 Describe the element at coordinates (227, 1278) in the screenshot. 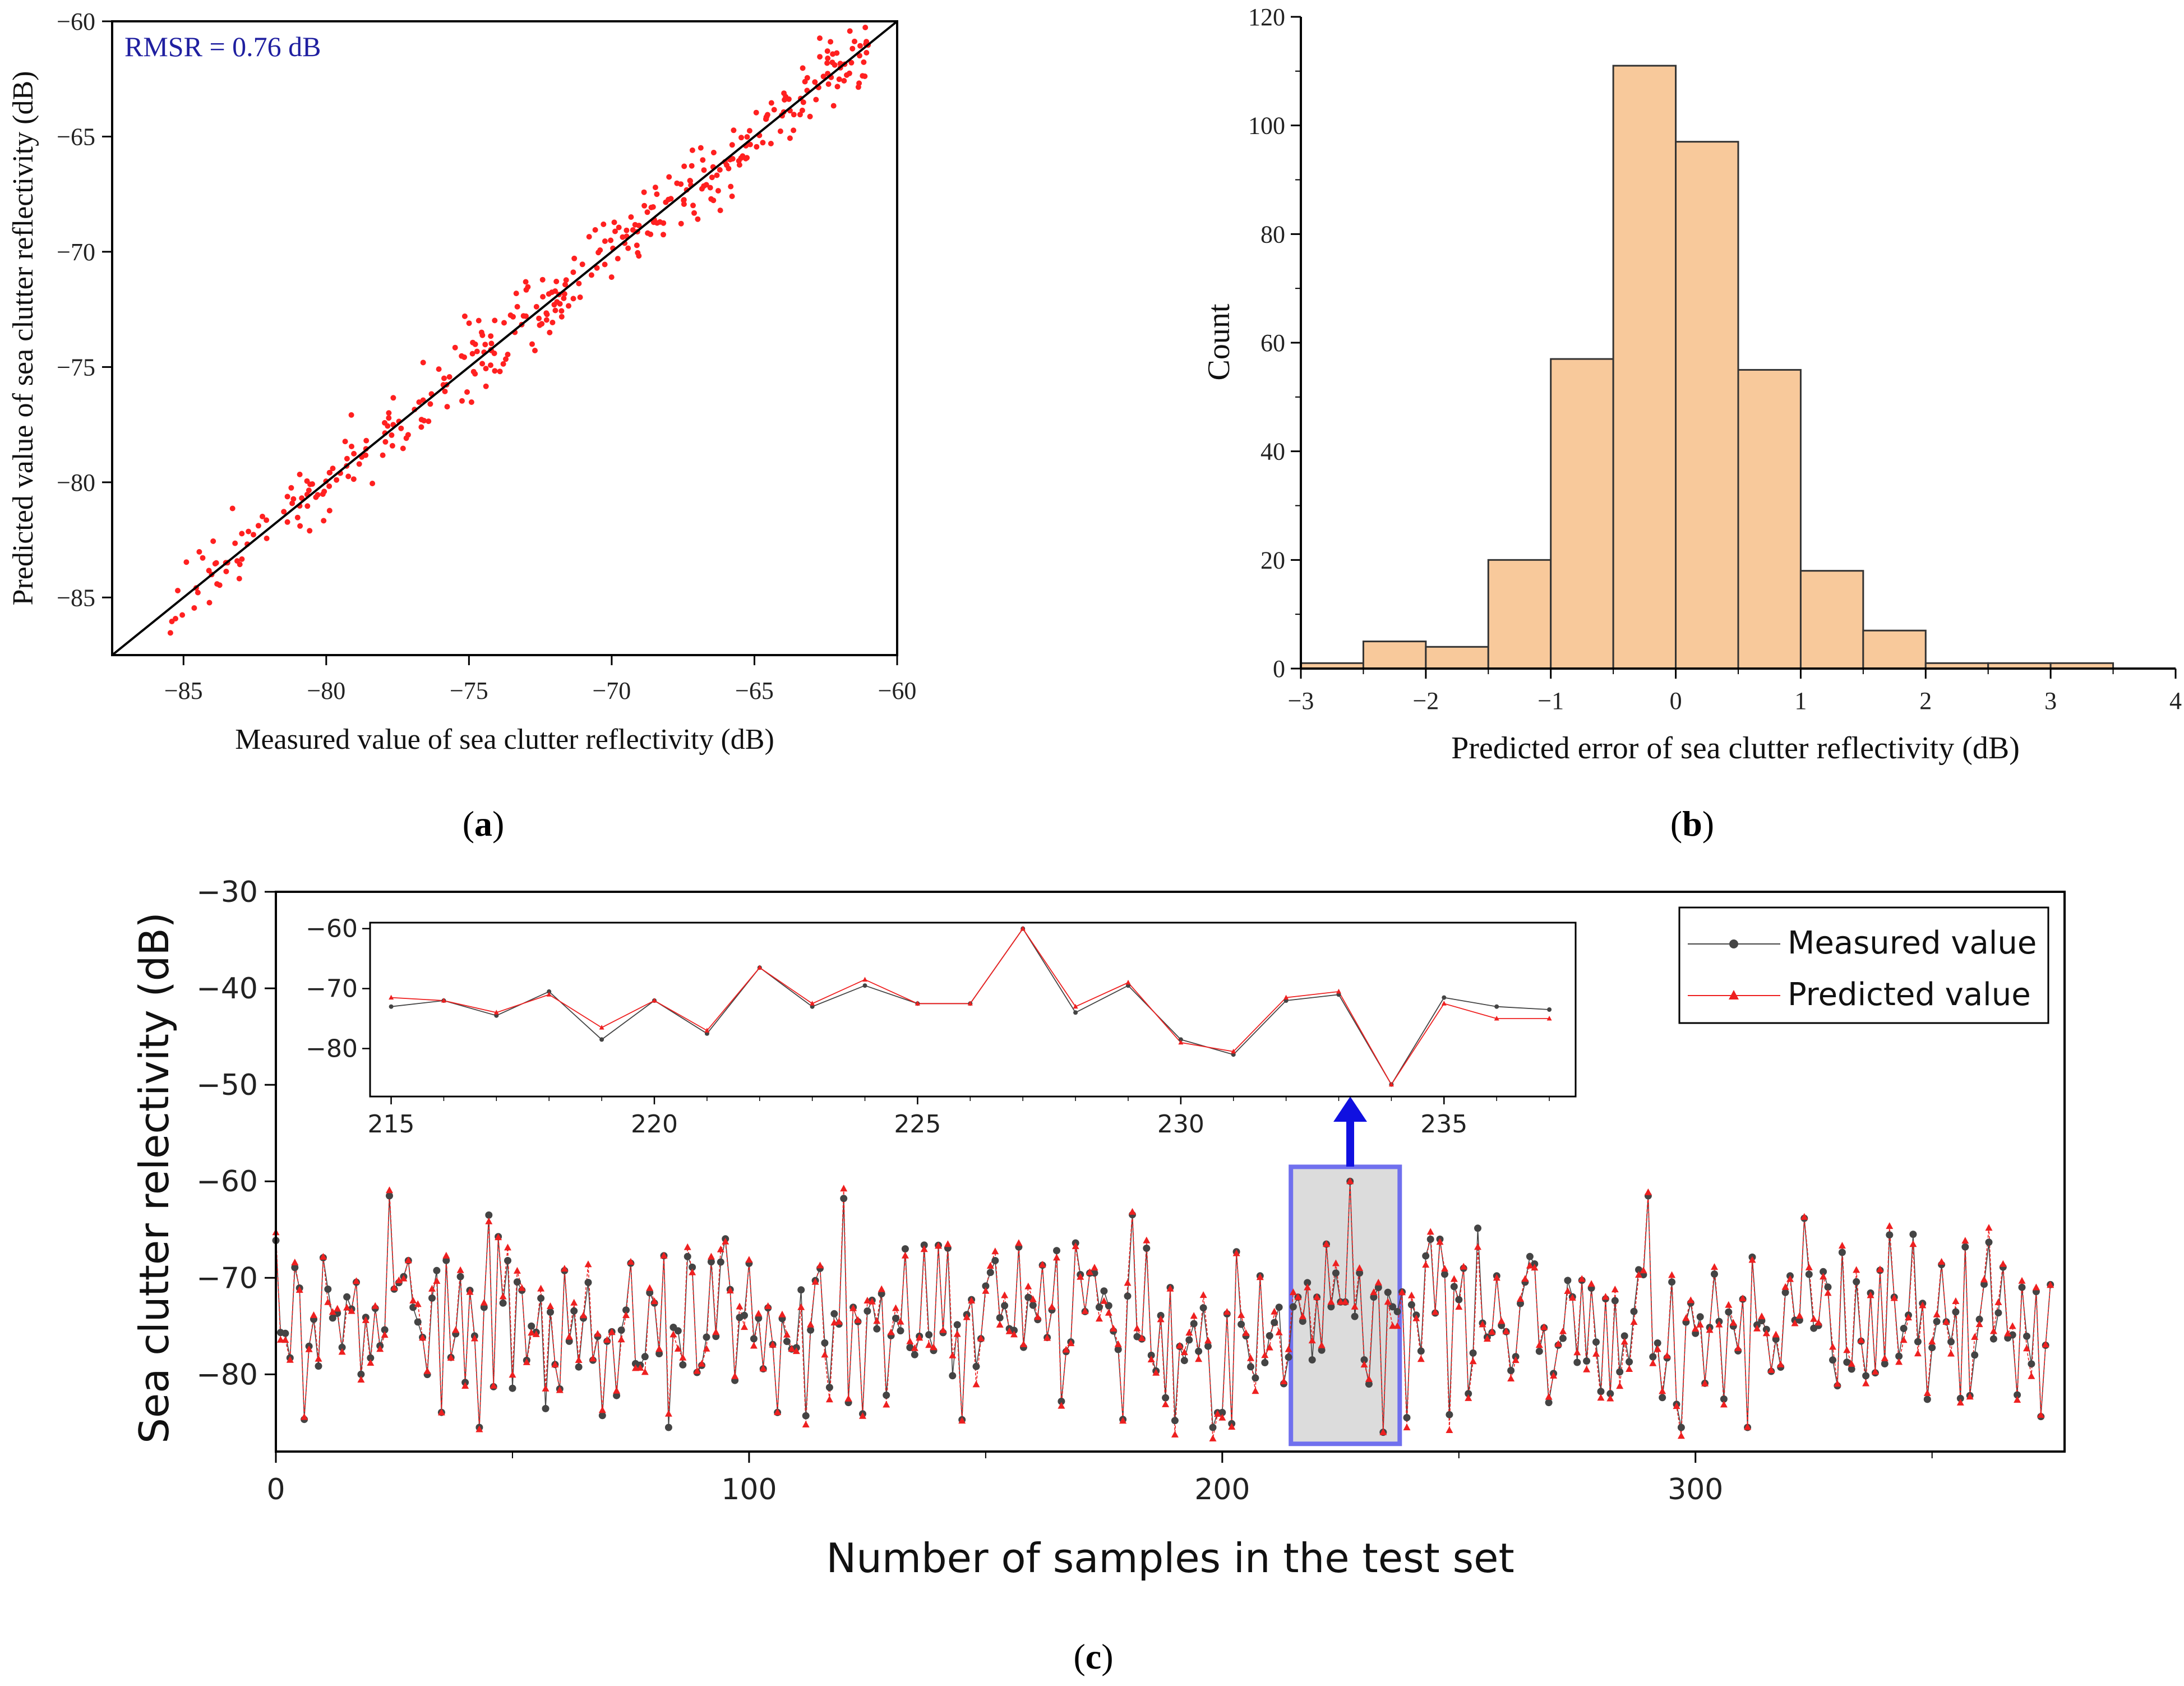

I see `y-tick-label: −70` at that location.